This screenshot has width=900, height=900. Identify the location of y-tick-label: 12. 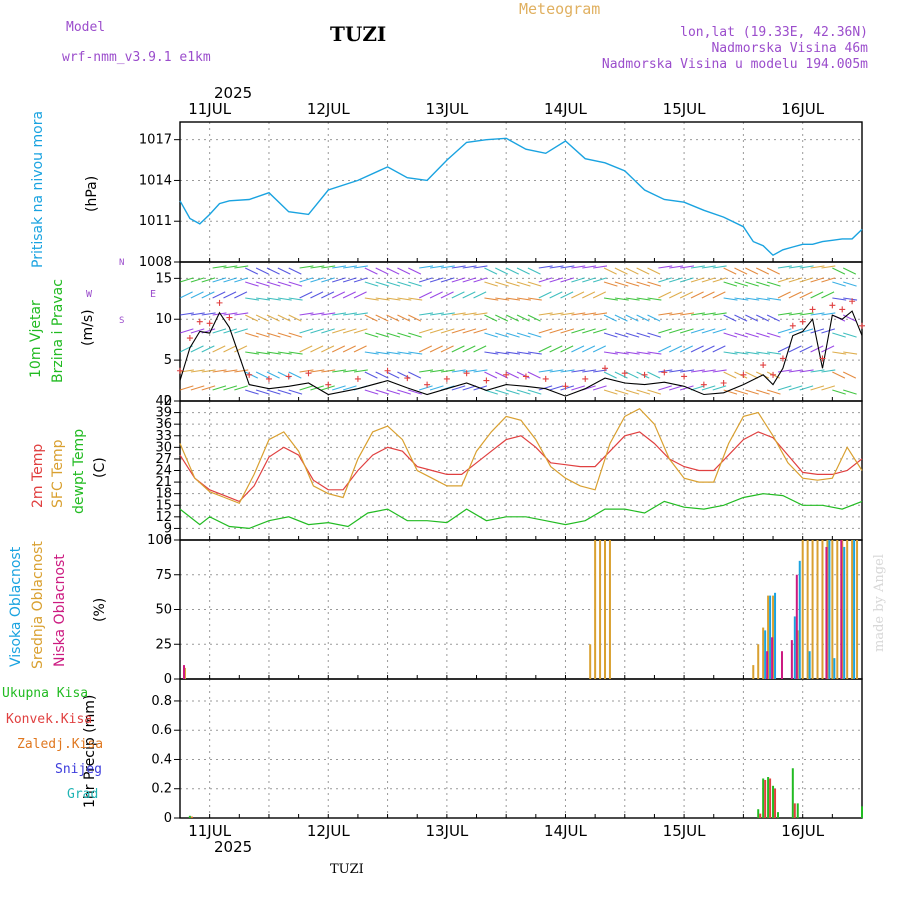
(163, 517).